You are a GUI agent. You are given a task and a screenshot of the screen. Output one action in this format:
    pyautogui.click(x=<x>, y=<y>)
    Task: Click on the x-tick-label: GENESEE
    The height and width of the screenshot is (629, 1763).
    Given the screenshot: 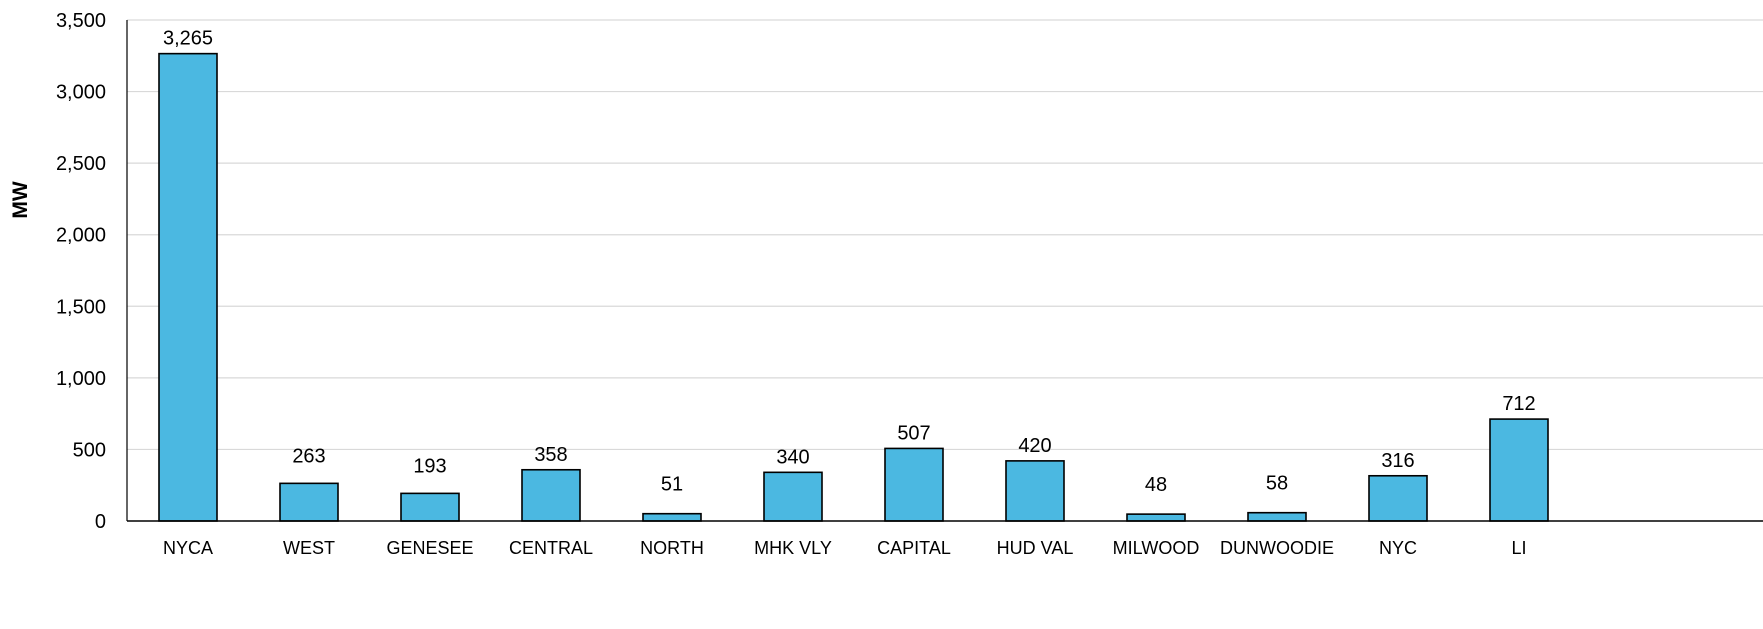 What is the action you would take?
    pyautogui.click(x=429, y=548)
    